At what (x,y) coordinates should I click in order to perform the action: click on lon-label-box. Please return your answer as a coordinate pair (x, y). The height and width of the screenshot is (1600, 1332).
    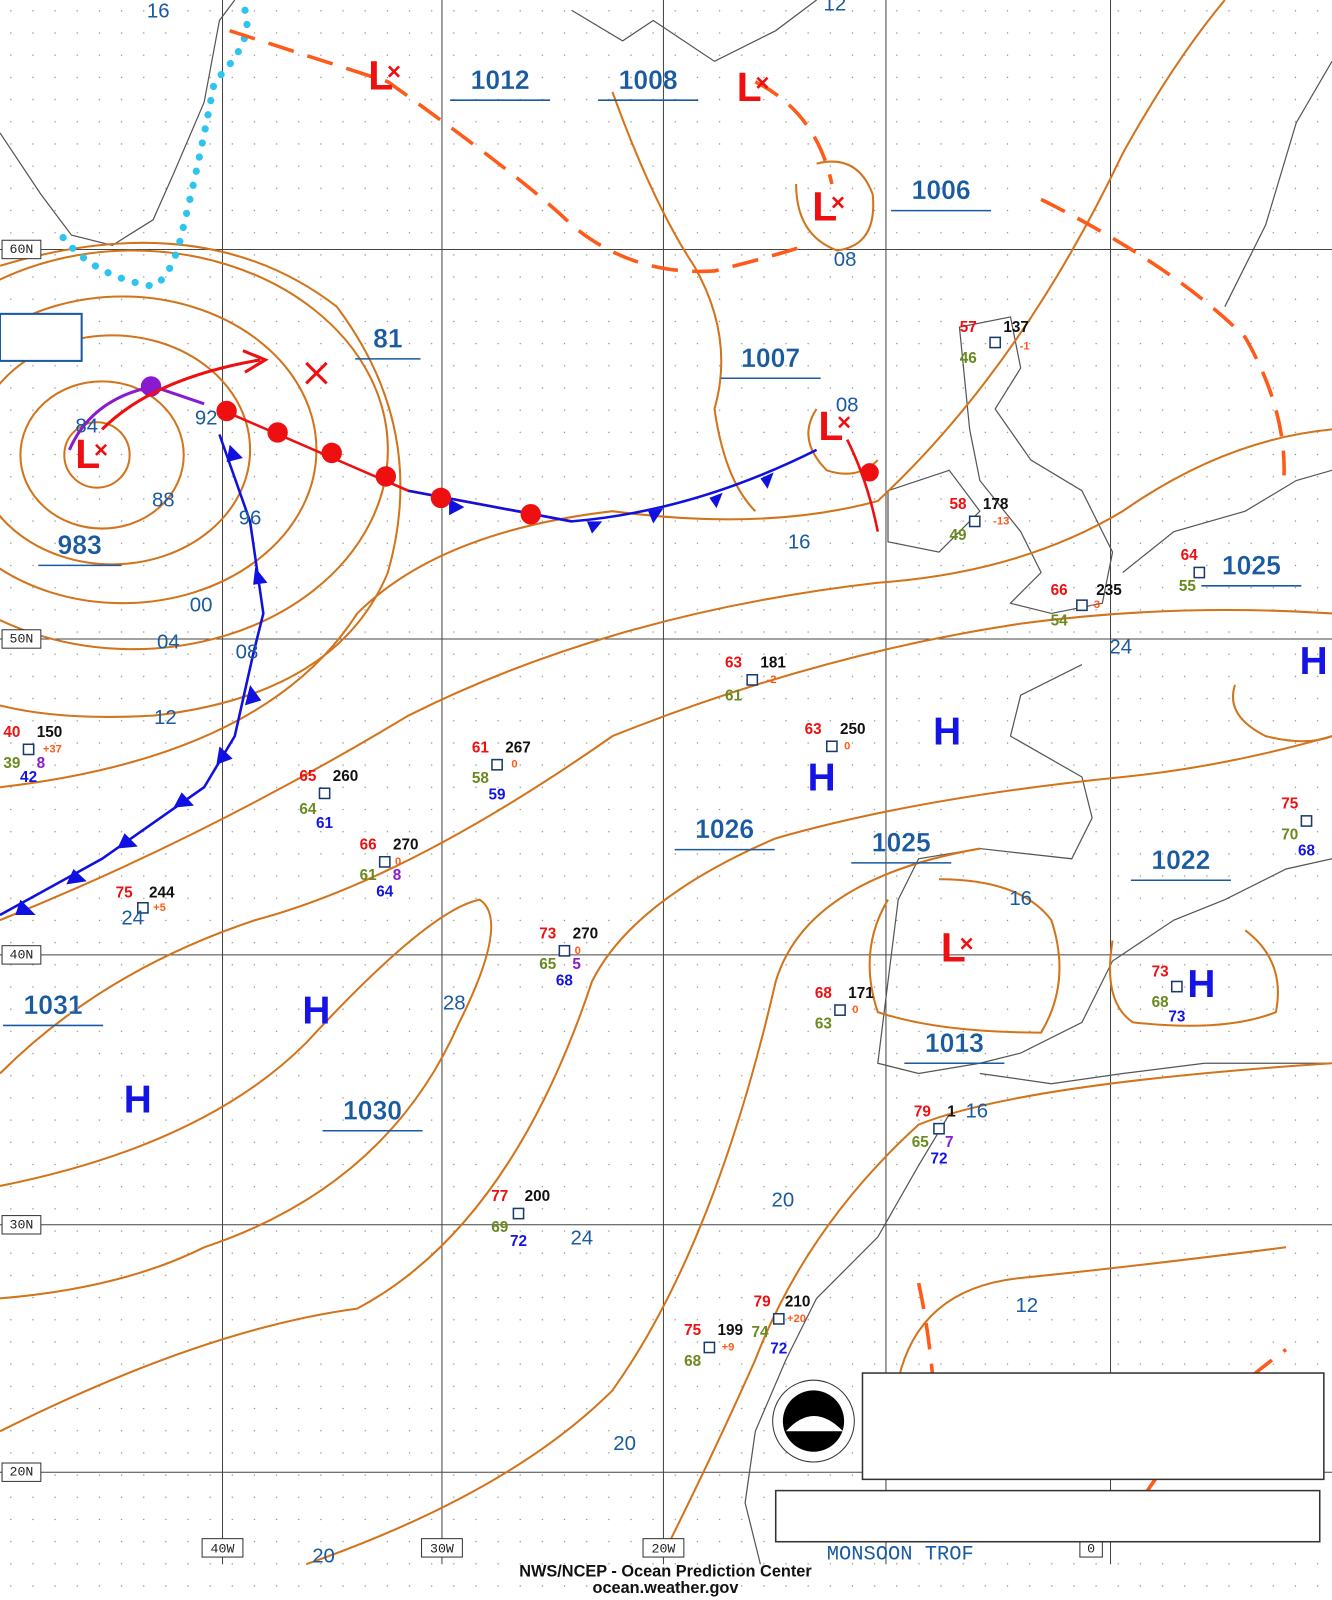
    Looking at the image, I should click on (442, 1548).